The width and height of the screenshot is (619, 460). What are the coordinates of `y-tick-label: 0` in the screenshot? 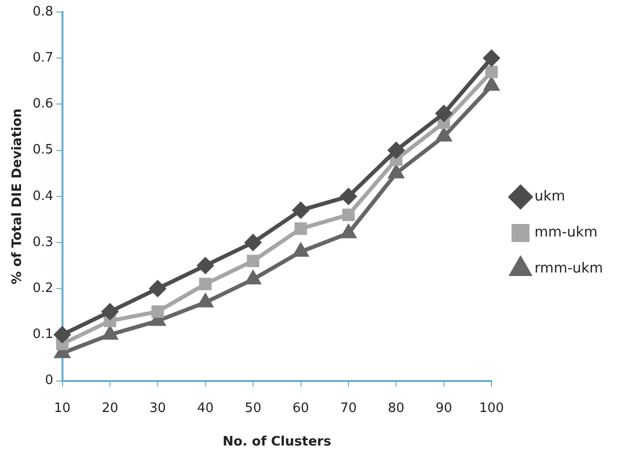 It's located at (49, 380).